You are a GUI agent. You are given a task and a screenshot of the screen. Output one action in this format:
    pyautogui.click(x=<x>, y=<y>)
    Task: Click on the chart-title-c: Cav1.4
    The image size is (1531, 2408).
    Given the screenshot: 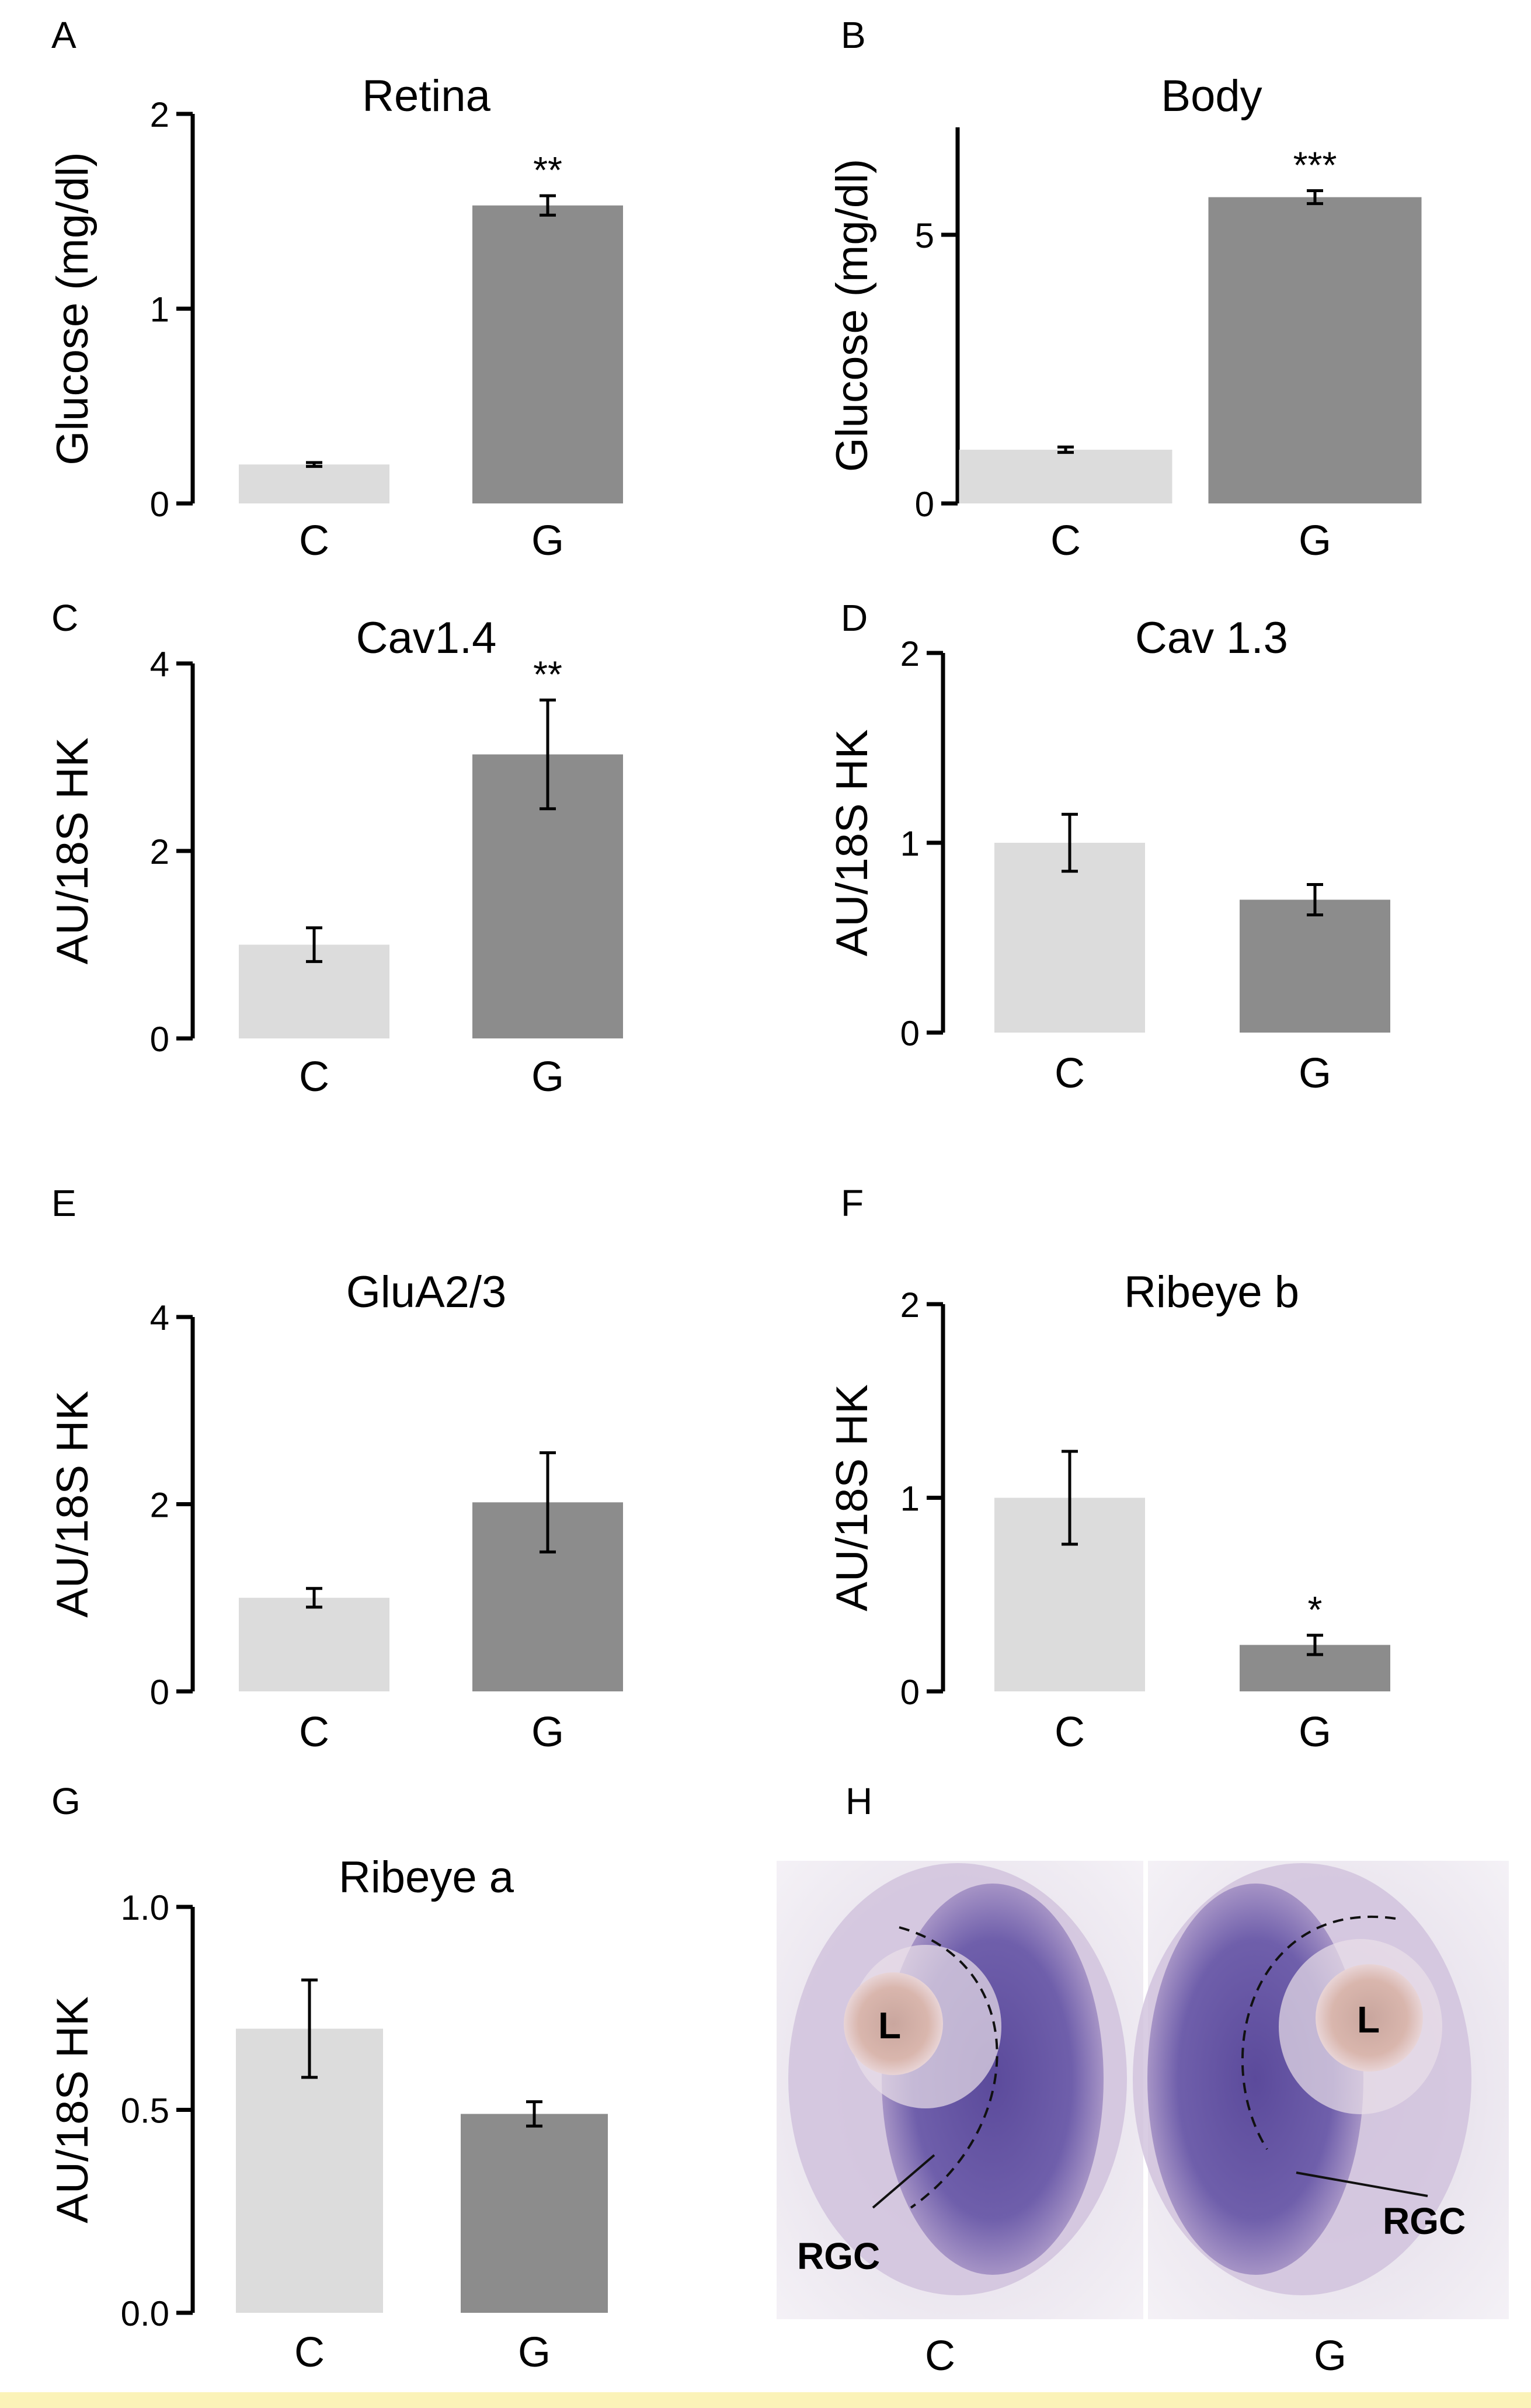 What is the action you would take?
    pyautogui.click(x=426, y=638)
    